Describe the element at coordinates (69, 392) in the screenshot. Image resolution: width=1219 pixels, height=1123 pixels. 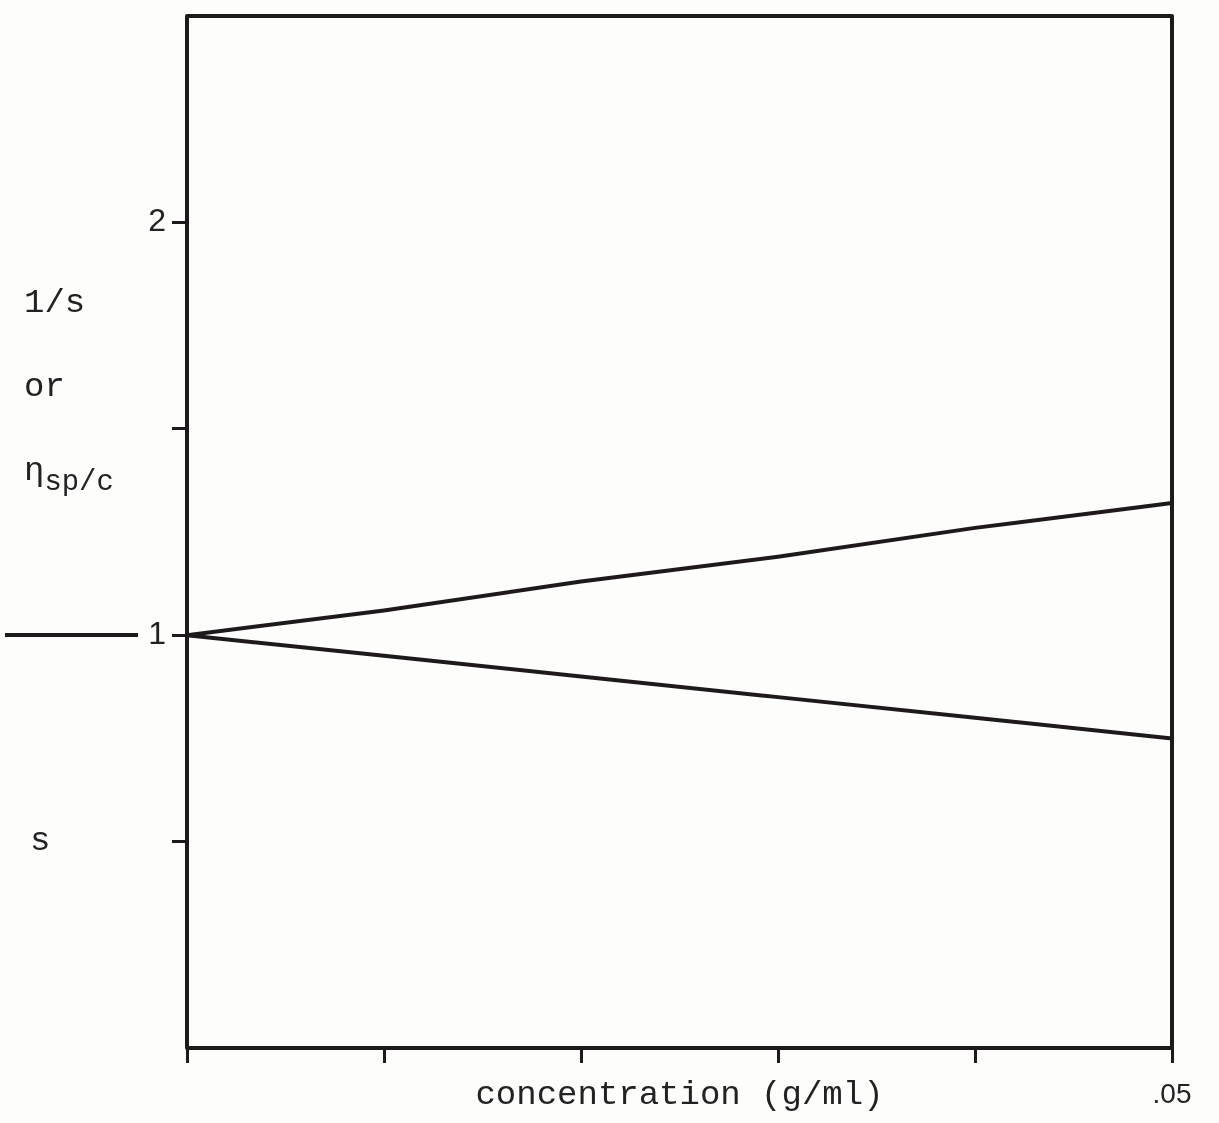
I see `text: 1/s or η$_{sp/c}$` at that location.